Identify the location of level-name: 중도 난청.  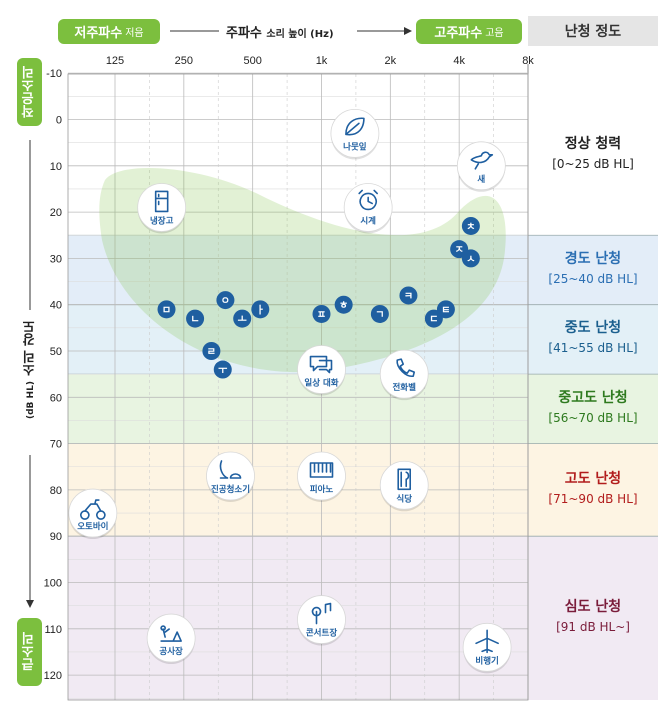
(593, 328).